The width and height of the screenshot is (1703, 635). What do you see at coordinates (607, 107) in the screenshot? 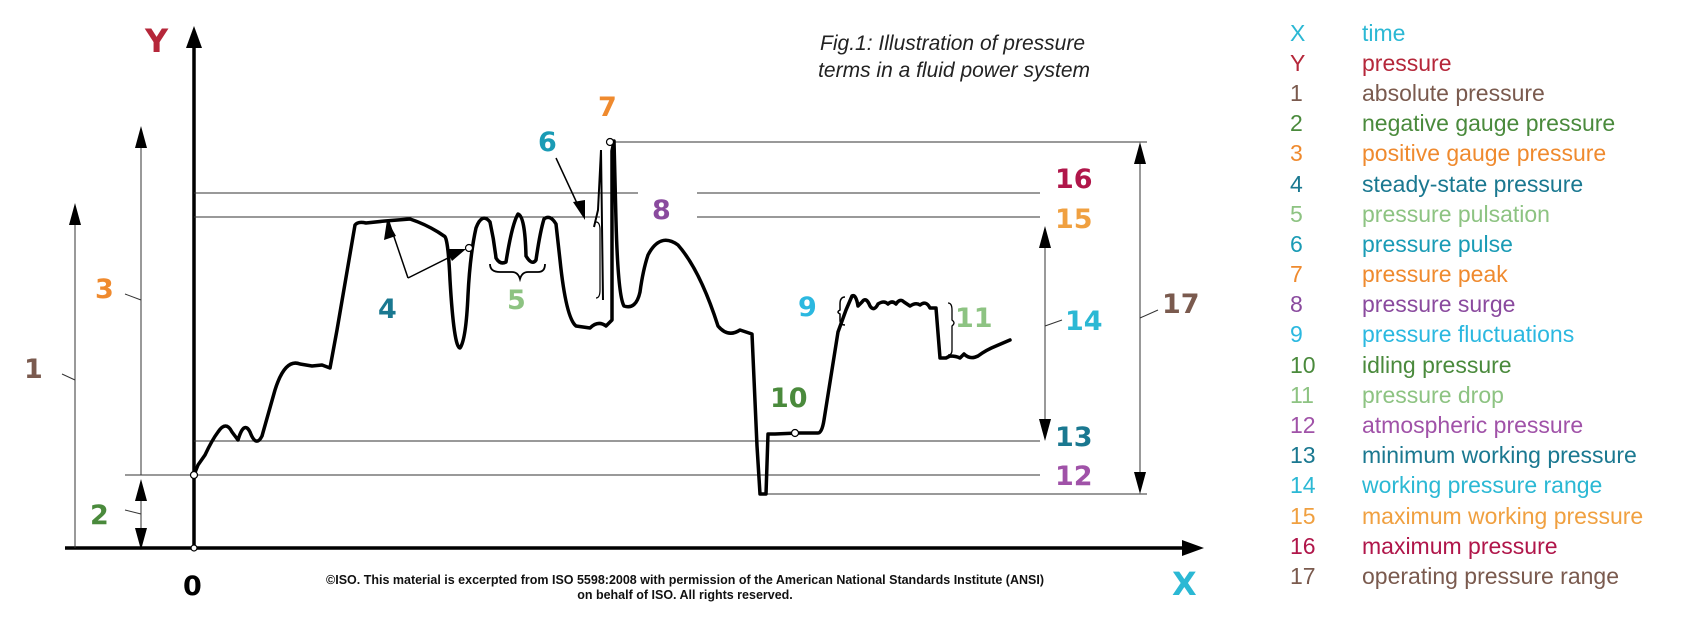
I see `label-7: 7` at bounding box center [607, 107].